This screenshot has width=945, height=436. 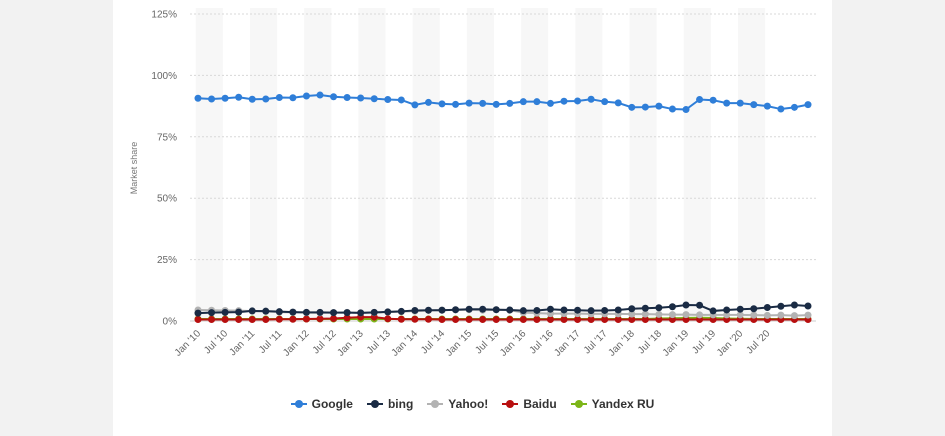 I want to click on series-baidu, so click(x=503, y=318).